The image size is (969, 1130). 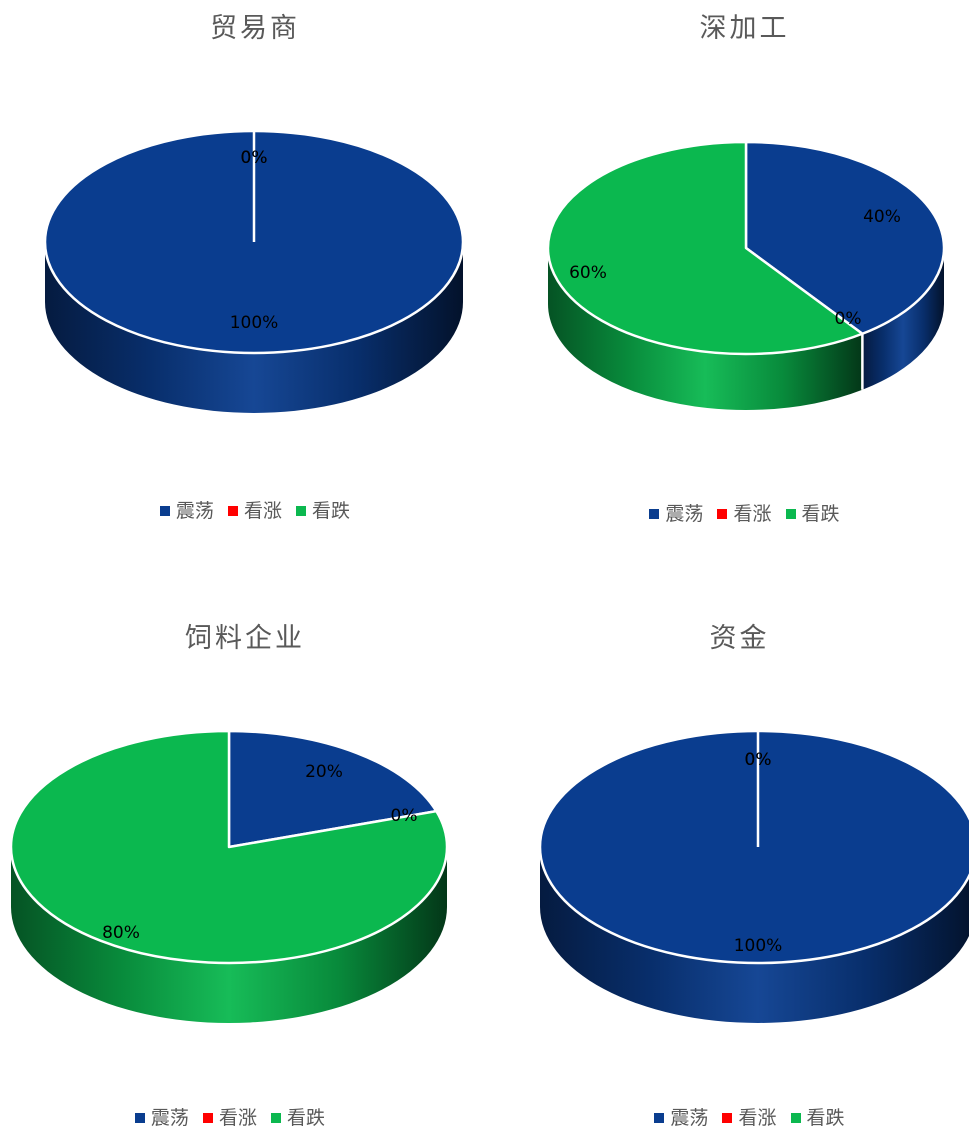 What do you see at coordinates (739, 638) in the screenshot?
I see `chart-title: 资金` at bounding box center [739, 638].